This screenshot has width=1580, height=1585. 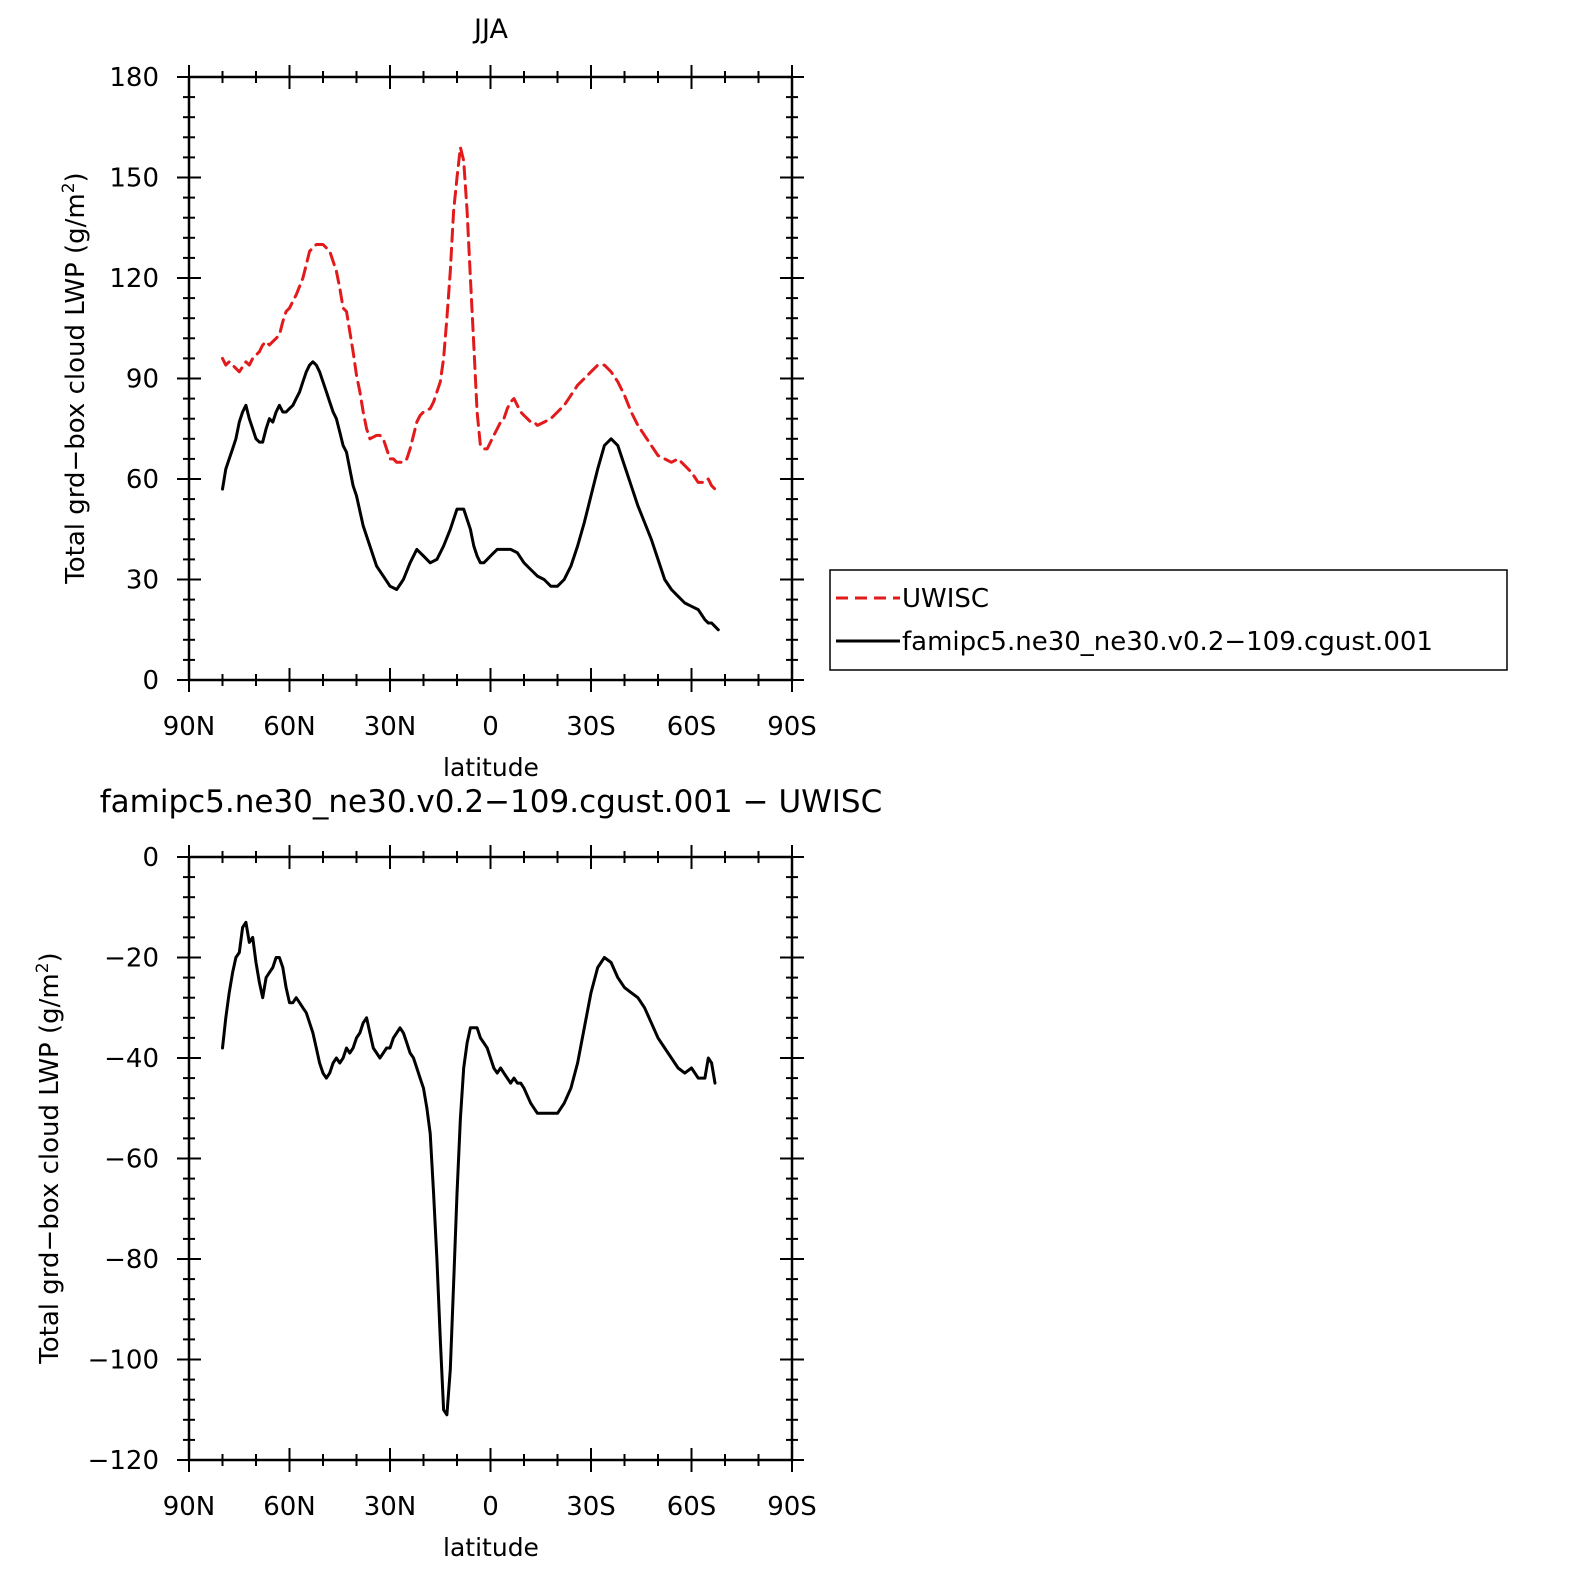 I want to click on top-x-tick-labels: 90N 60N 30N 0 30S 60S 90S, so click(x=490, y=727).